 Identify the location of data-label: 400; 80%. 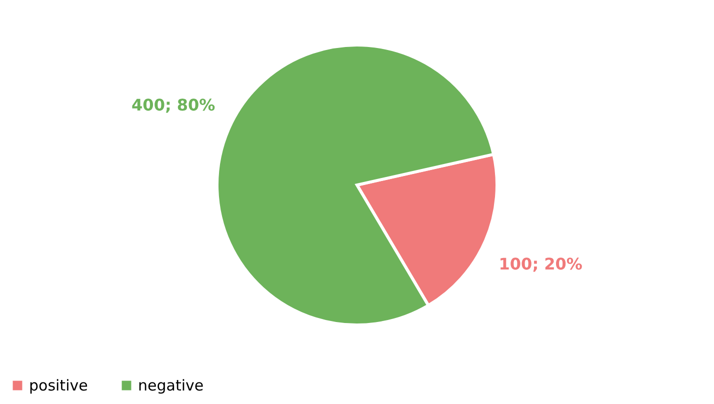
(174, 105).